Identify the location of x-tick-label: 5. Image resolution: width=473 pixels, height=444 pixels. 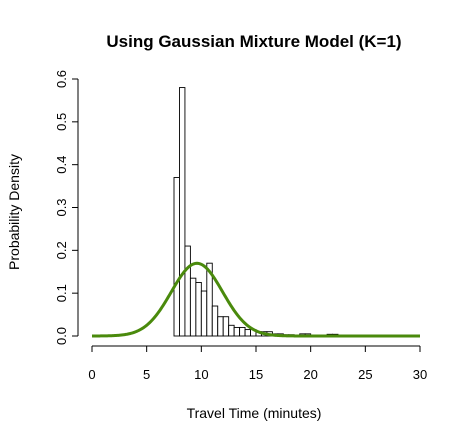
(146, 374).